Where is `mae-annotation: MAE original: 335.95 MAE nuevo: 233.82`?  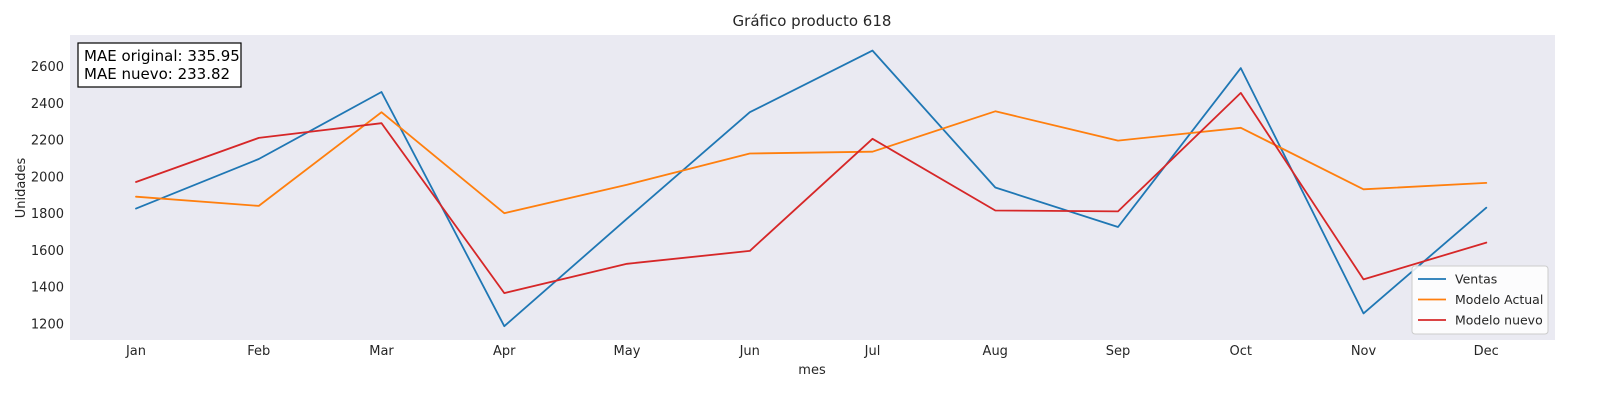
mae-annotation: MAE original: 335.95 MAE nuevo: 233.82 is located at coordinates (159, 65).